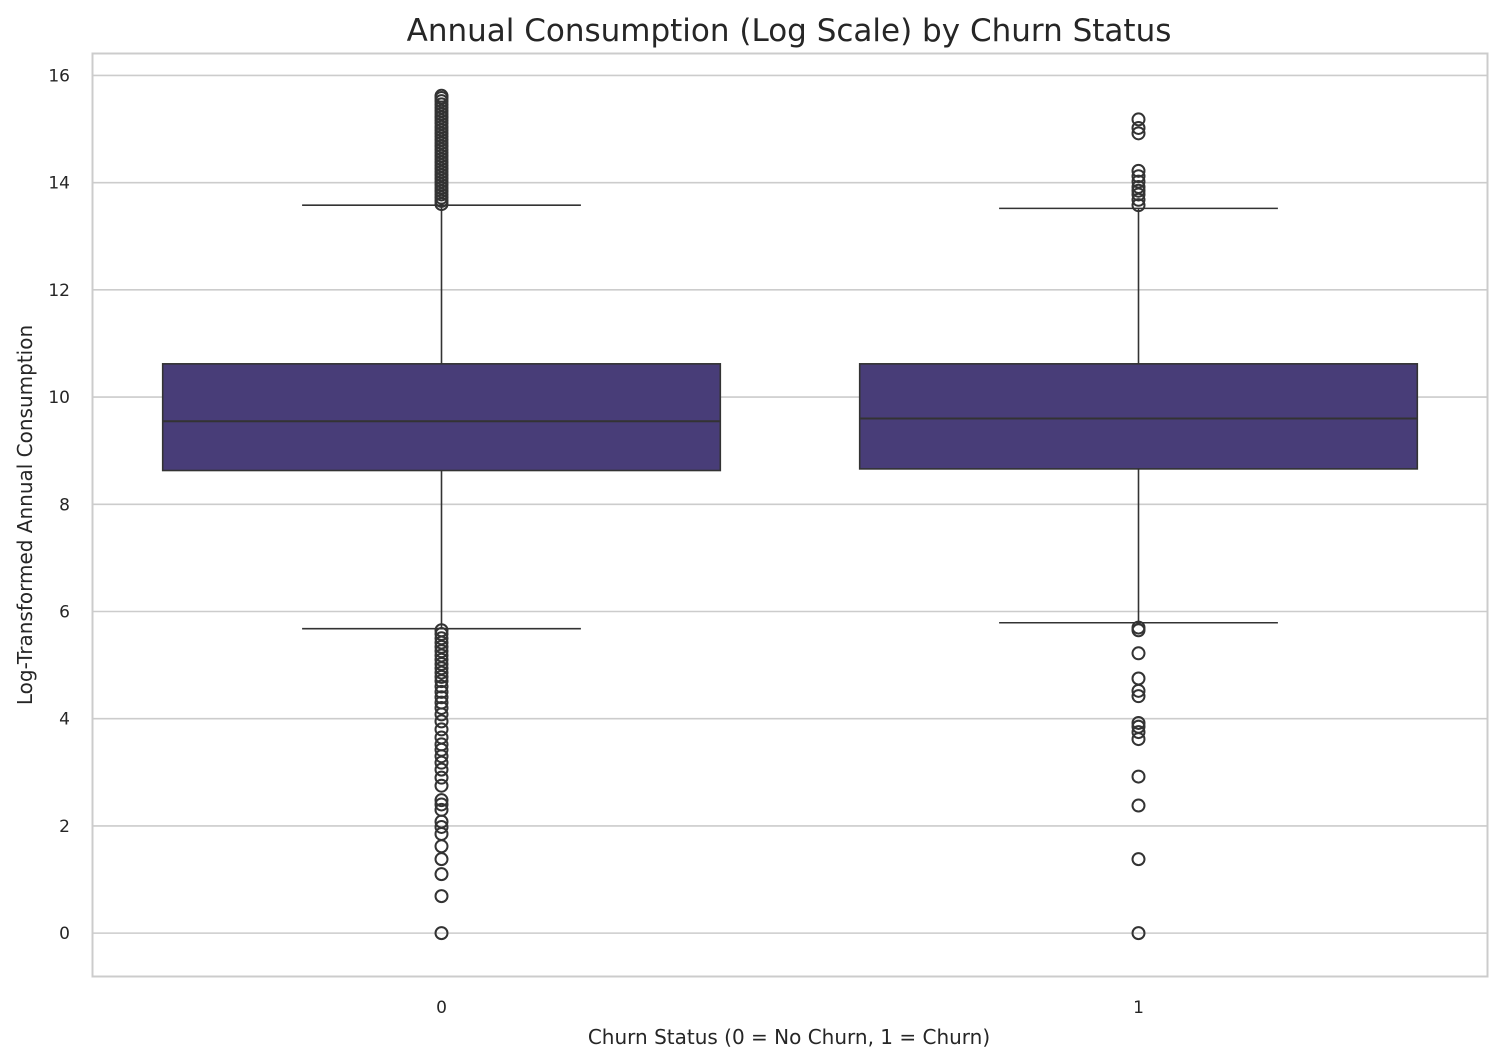 The width and height of the screenshot is (1501, 1064). Describe the element at coordinates (64, 612) in the screenshot. I see `y-tick-label: 6` at that location.